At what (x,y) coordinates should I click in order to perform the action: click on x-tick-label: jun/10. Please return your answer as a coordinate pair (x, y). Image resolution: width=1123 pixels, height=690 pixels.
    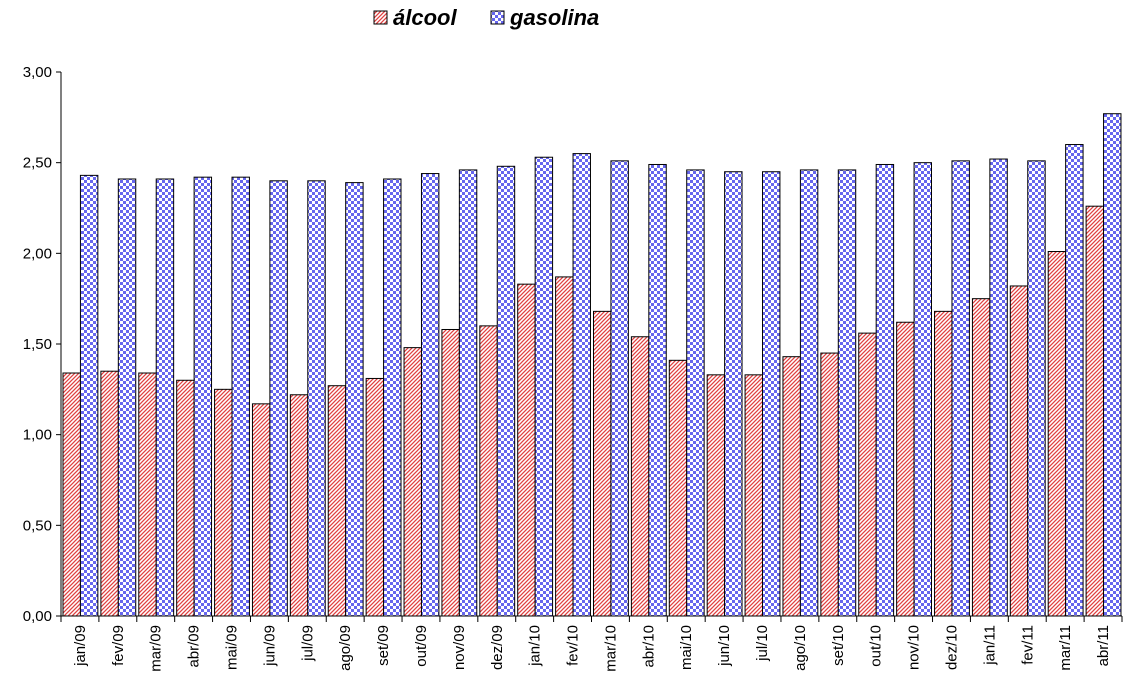
    Looking at the image, I should click on (724, 646).